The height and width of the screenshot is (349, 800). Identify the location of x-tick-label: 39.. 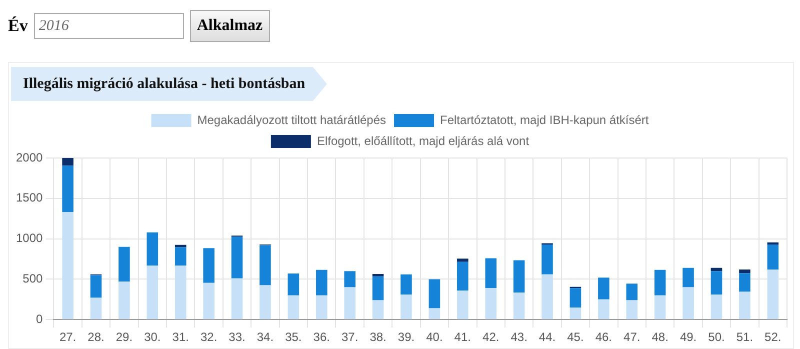
(406, 337).